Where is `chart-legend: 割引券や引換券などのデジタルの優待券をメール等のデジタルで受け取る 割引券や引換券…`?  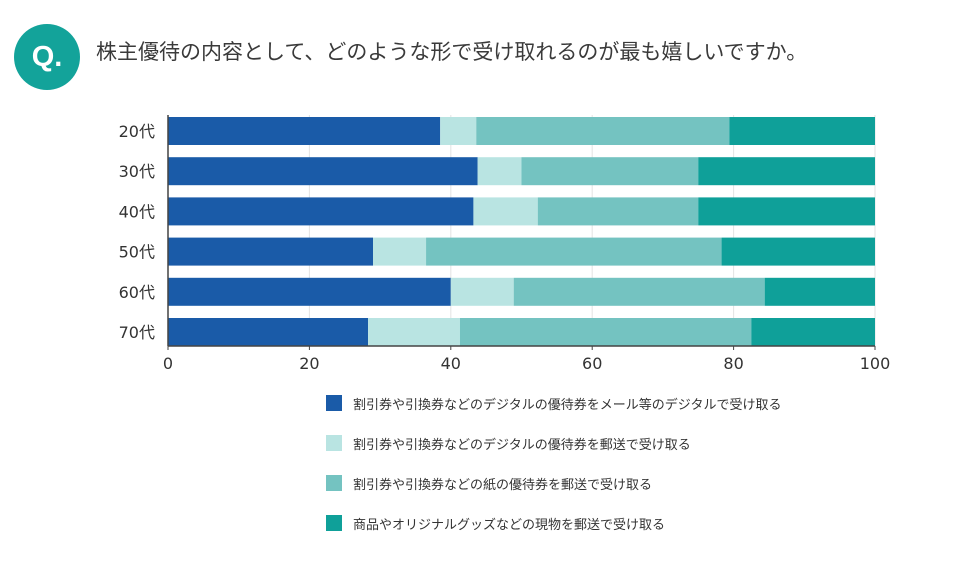 chart-legend: 割引券や引換券などのデジタルの優待券をメール等のデジタルで受け取る 割引券や引換券… is located at coordinates (553, 473).